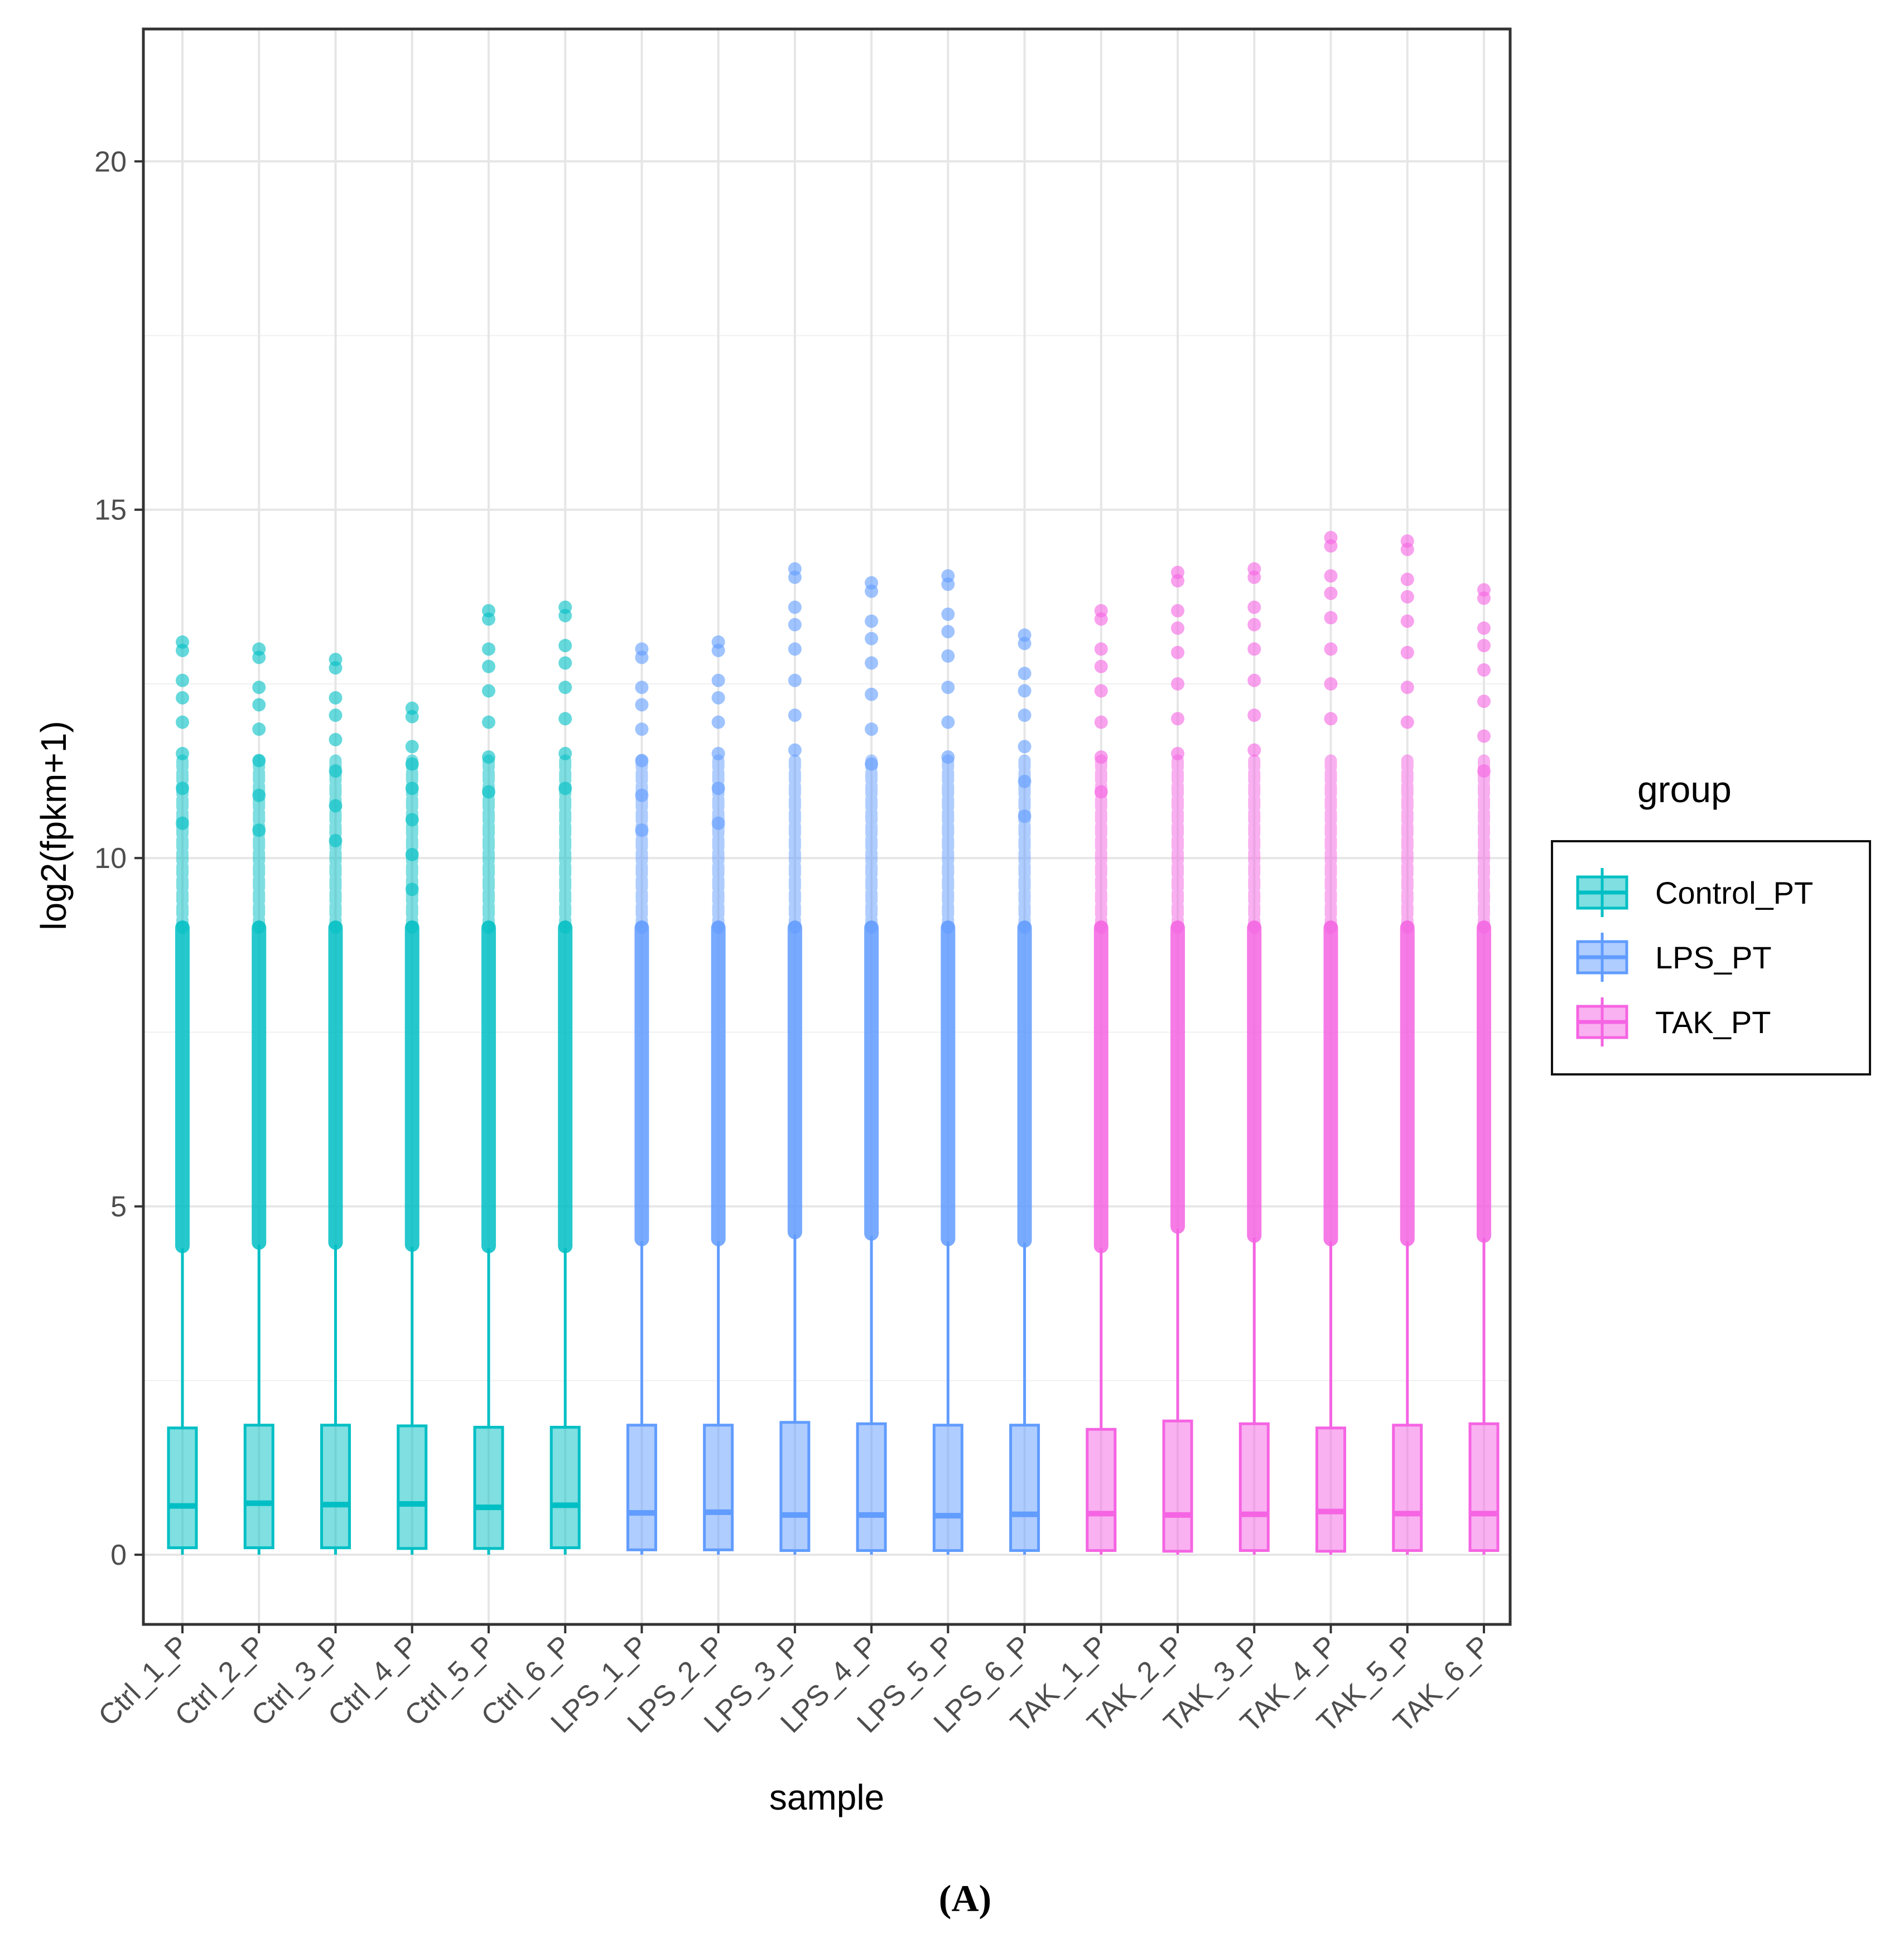 The width and height of the screenshot is (1904, 1934). Describe the element at coordinates (110, 859) in the screenshot. I see `y-tick-label: 10` at that location.